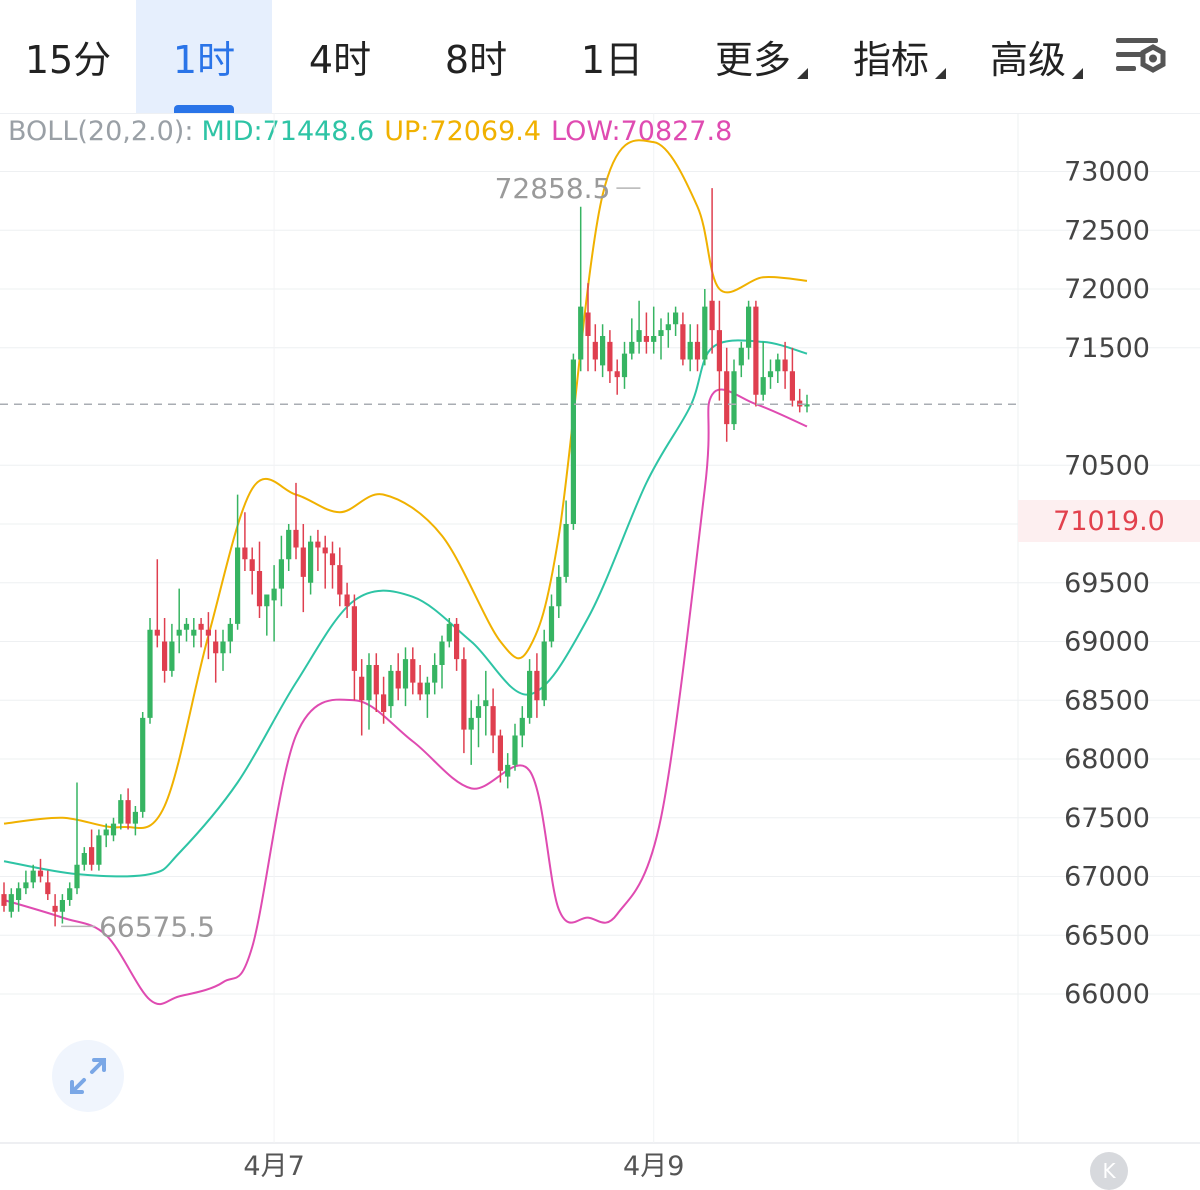 The height and width of the screenshot is (1190, 1200). What do you see at coordinates (476, 56) in the screenshot?
I see `tab-8h: 8时` at bounding box center [476, 56].